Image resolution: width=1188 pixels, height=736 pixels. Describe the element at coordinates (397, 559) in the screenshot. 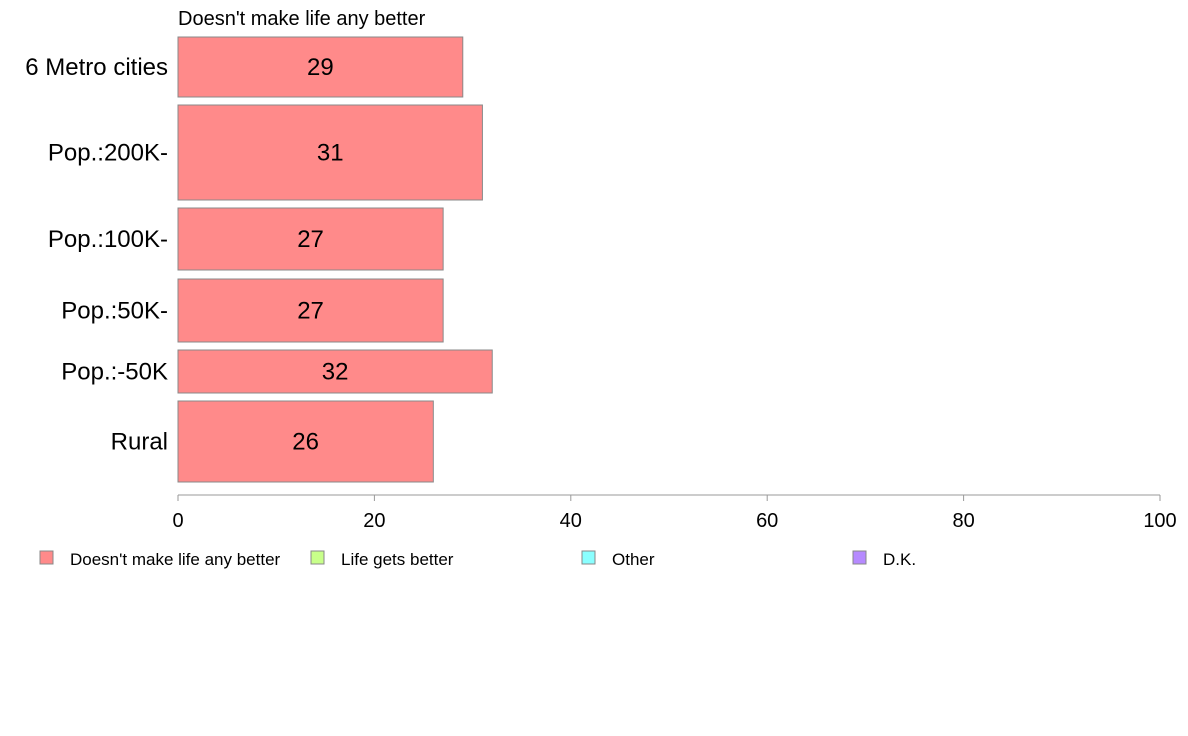

I see `legend-label: Life gets better` at that location.